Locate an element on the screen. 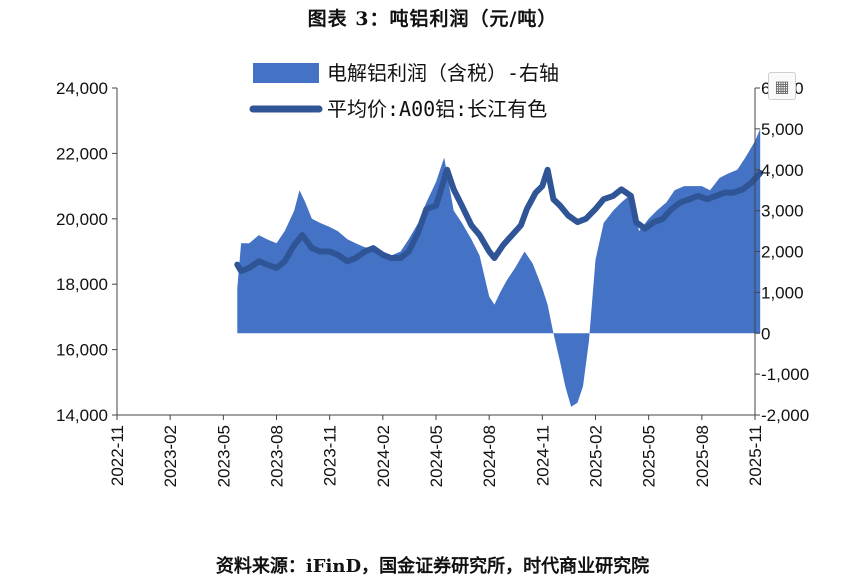 Image resolution: width=865 pixels, height=584 pixels. x-tick-label: 2024-08 is located at coordinates (489, 456).